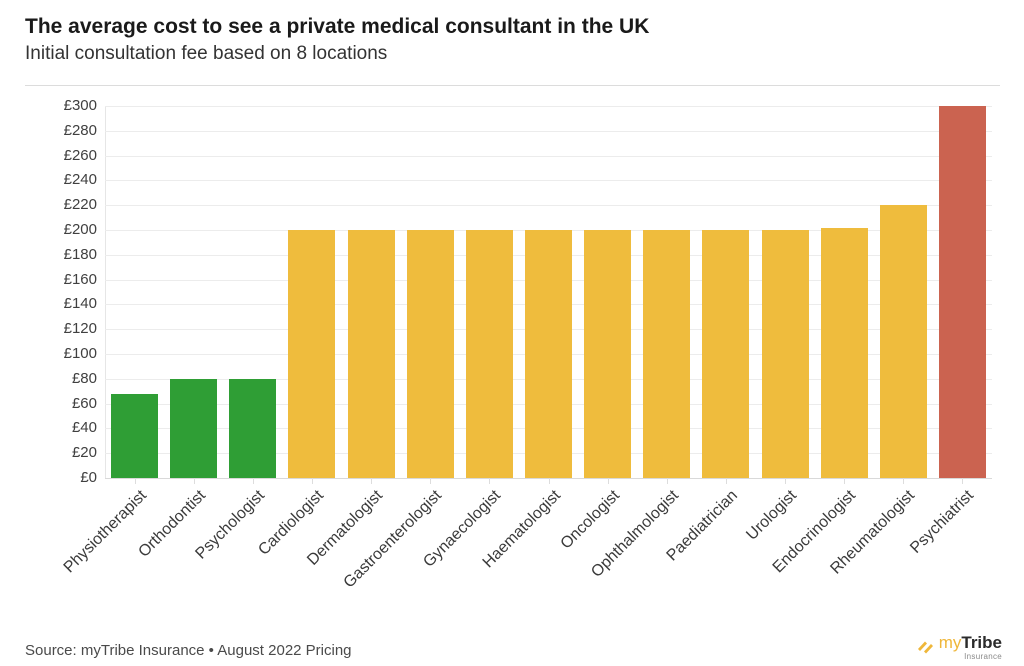 The image size is (1024, 666). Describe the element at coordinates (667, 354) in the screenshot. I see `bar-ophthalmologist` at that location.